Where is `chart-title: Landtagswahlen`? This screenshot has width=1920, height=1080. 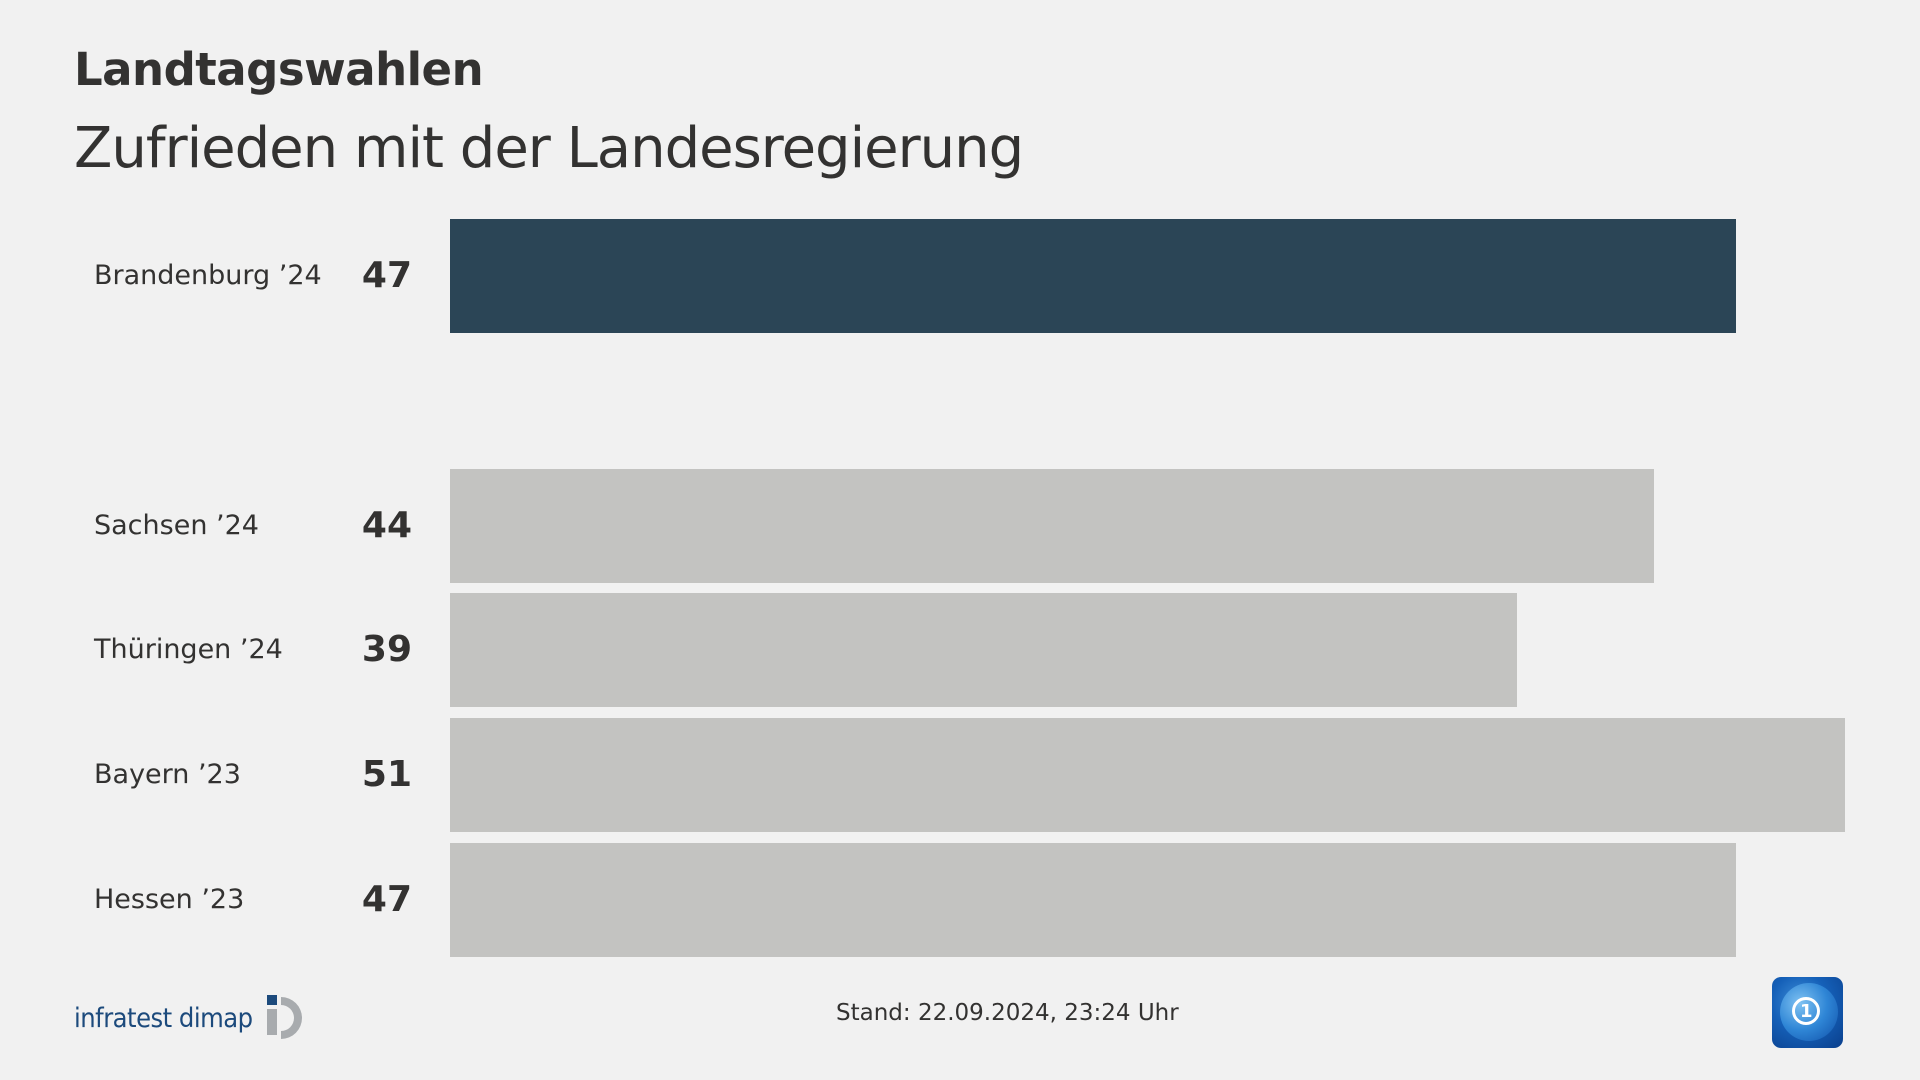 chart-title: Landtagswahlen is located at coordinates (279, 69).